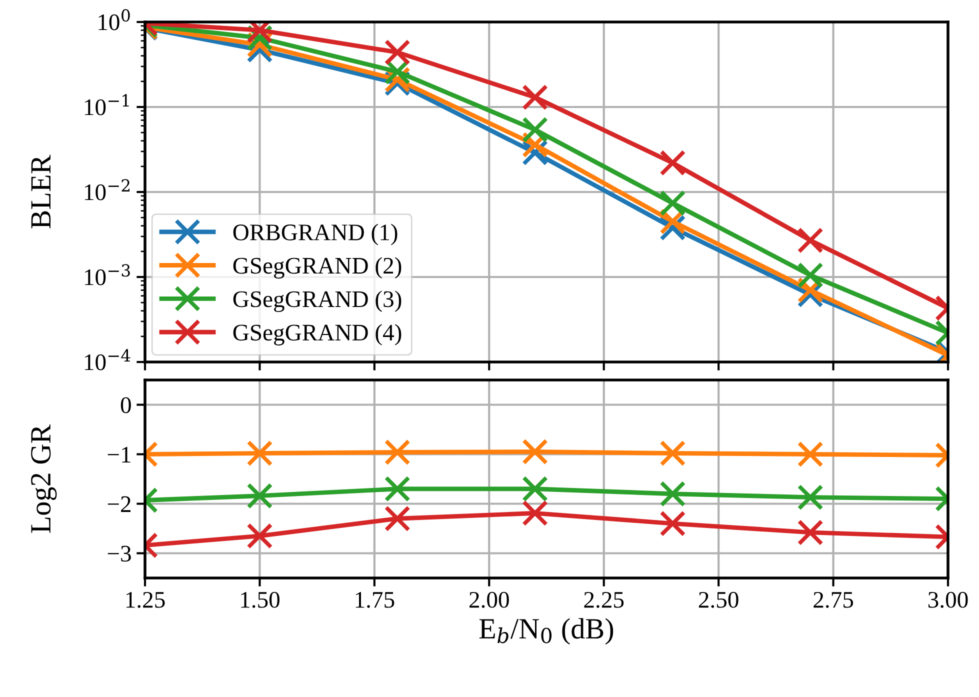 The width and height of the screenshot is (979, 697). I want to click on y-axis-title: BLER, so click(41, 191).